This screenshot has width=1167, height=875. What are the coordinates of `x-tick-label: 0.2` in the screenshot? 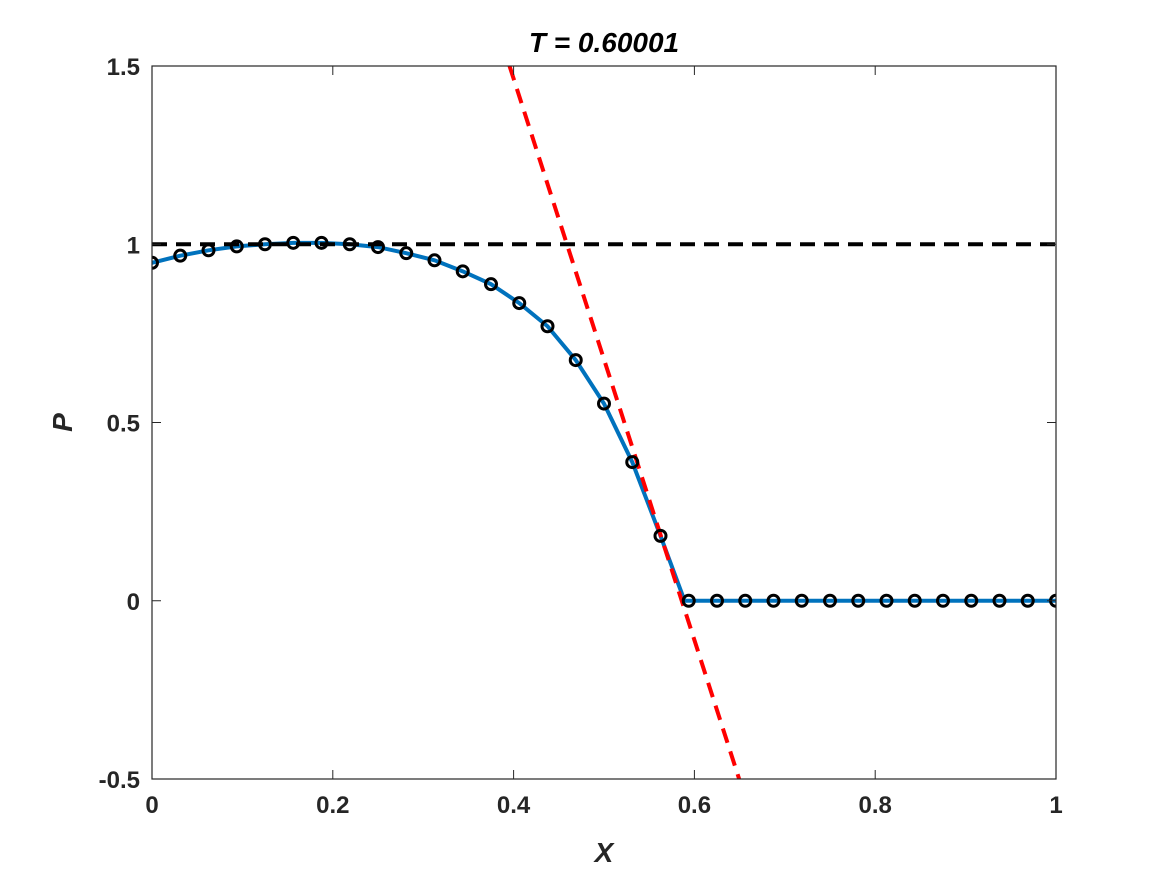 It's located at (332, 805).